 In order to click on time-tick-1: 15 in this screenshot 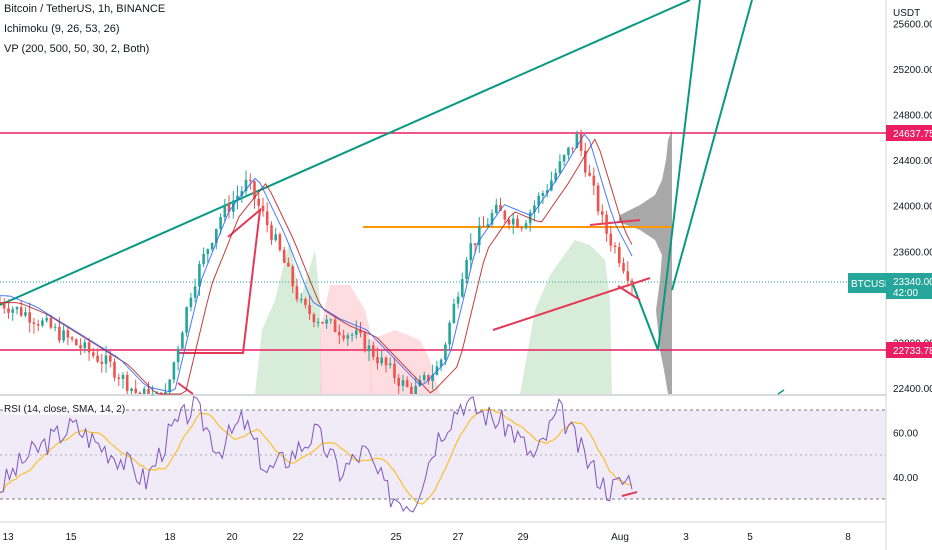, I will do `click(71, 537)`.